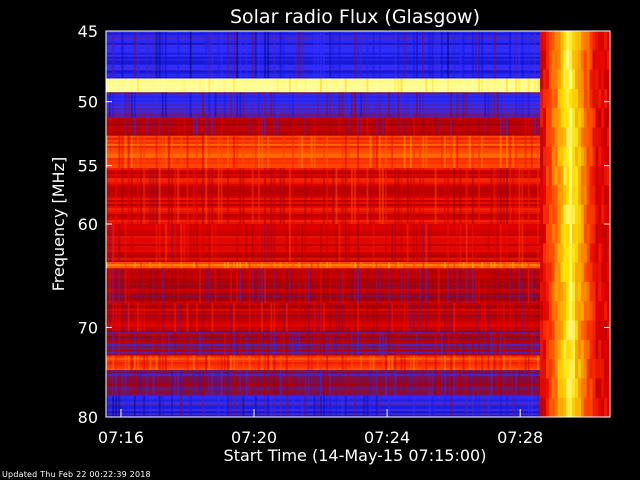 This screenshot has width=640, height=480. What do you see at coordinates (323, 55) in the screenshot?
I see `frequency-band` at bounding box center [323, 55].